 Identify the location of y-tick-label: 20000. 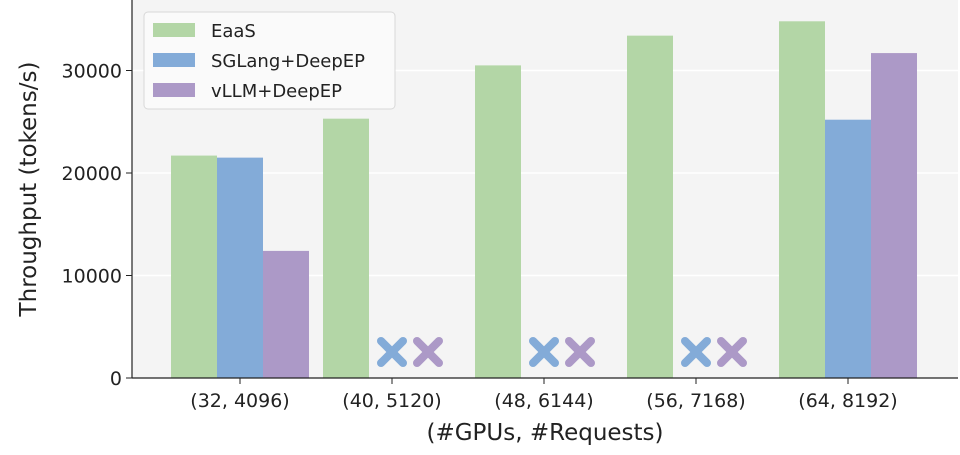
(92, 174).